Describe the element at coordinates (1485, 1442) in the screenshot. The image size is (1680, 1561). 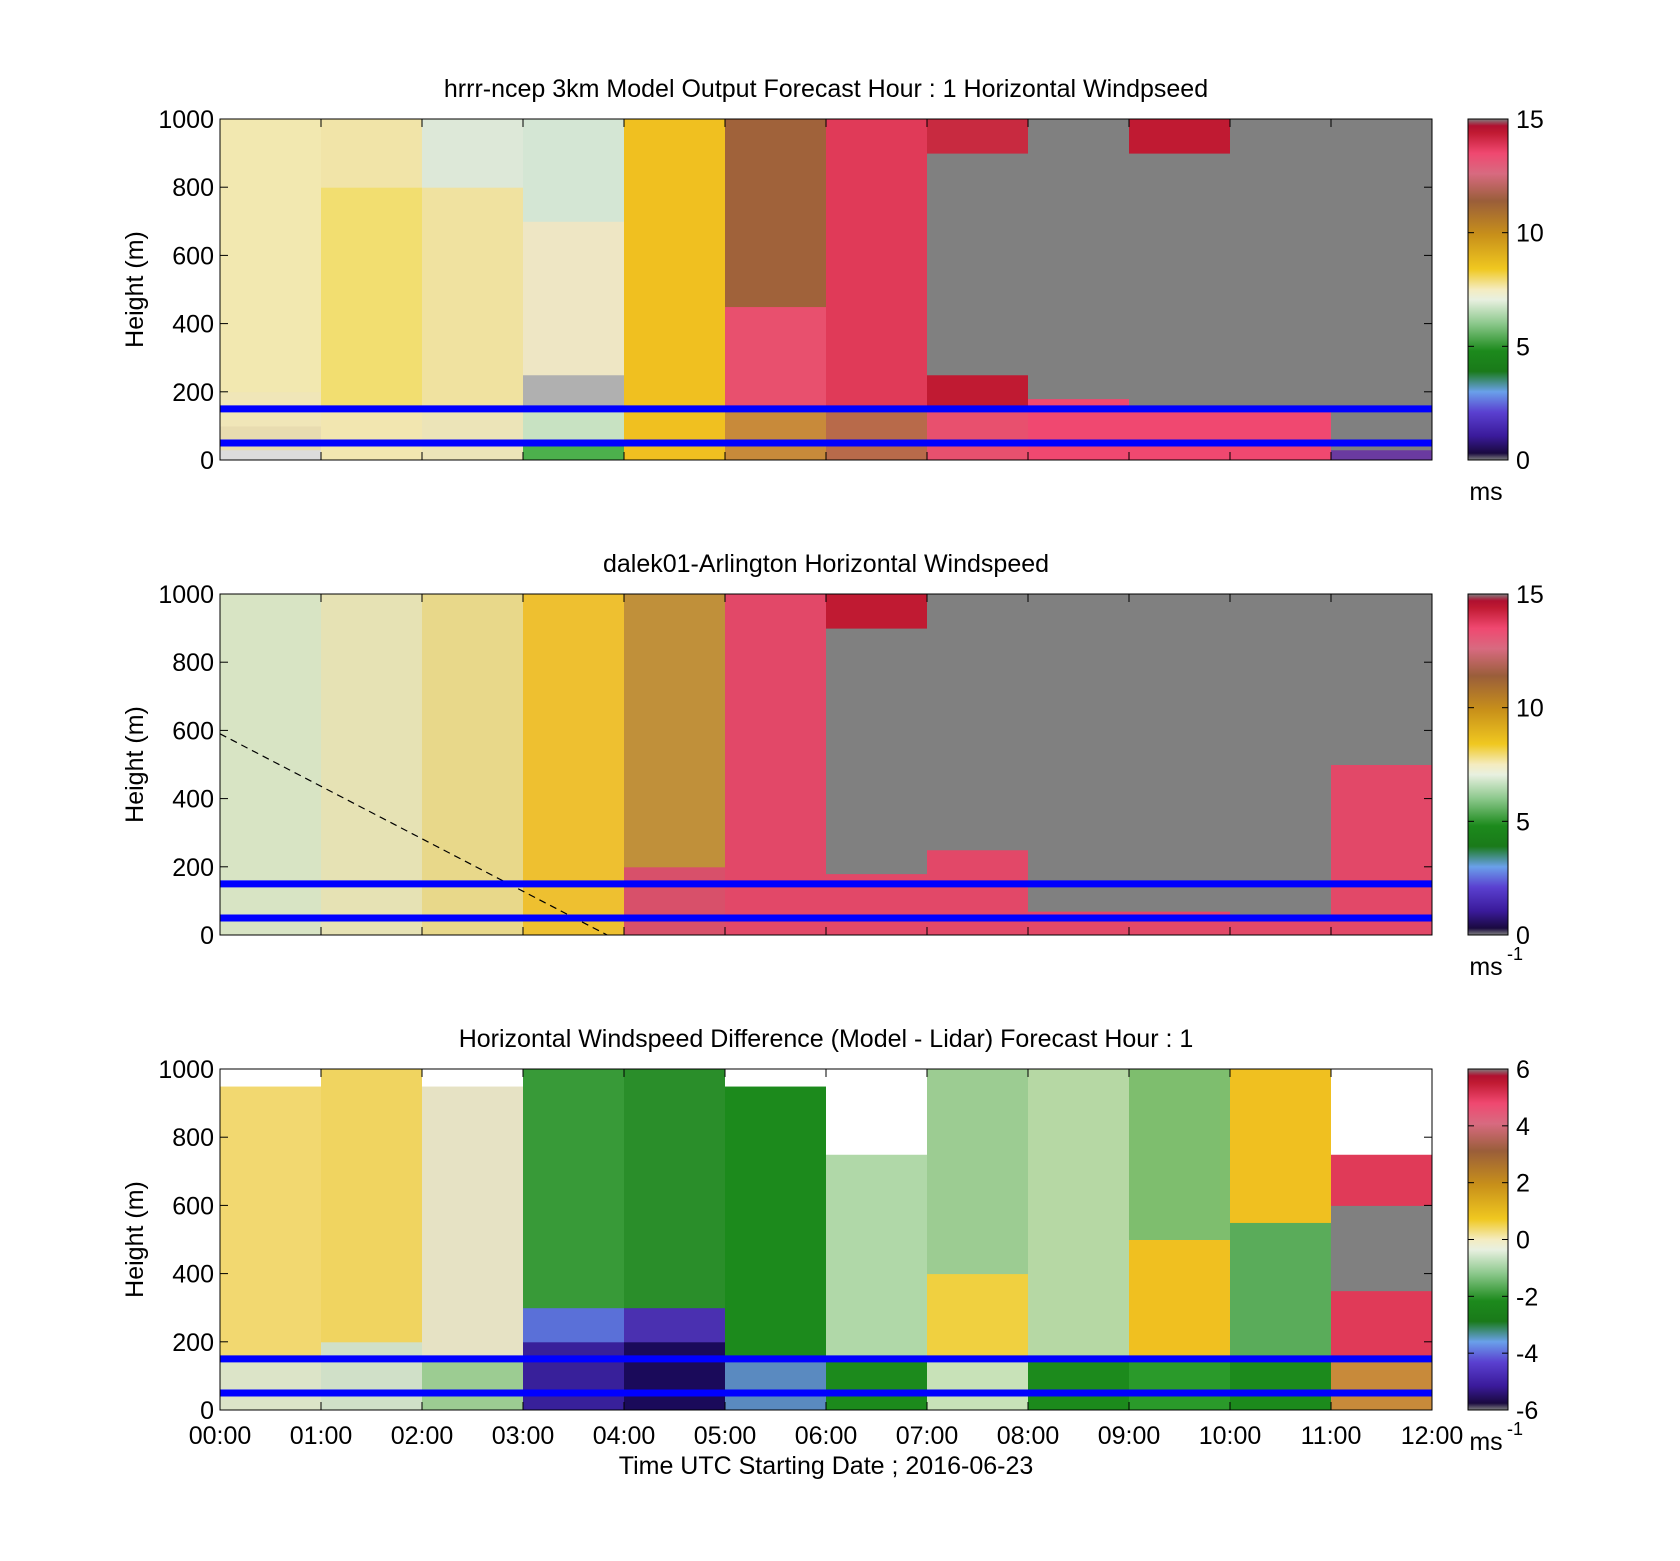
I see `colorbar-unit: ms` at that location.